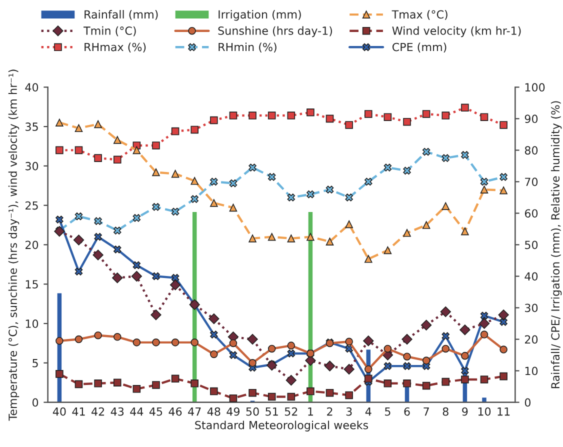  Describe the element at coordinates (155, 412) in the screenshot. I see `x-tick-label: 45` at that location.